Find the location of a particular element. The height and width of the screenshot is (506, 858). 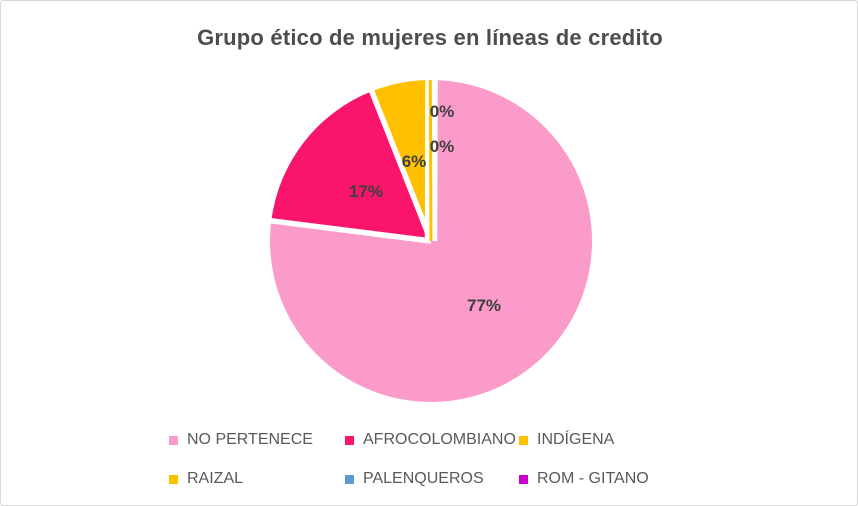

legend-item-afrocolombiano: AFROCOLOMBIANO is located at coordinates (432, 440).